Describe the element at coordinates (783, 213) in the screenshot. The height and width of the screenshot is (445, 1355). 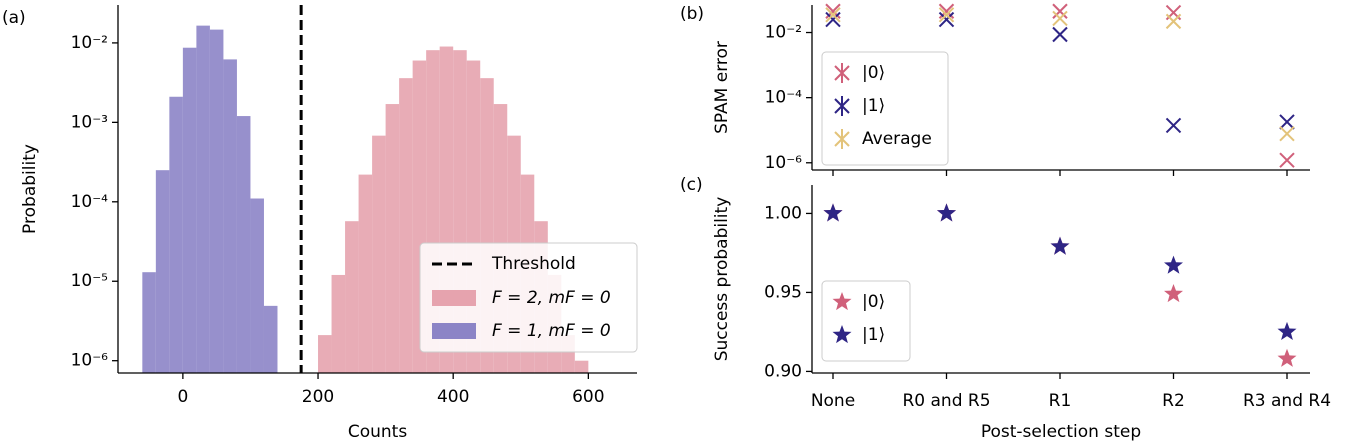
I see `y-tick-label: 1.00` at that location.